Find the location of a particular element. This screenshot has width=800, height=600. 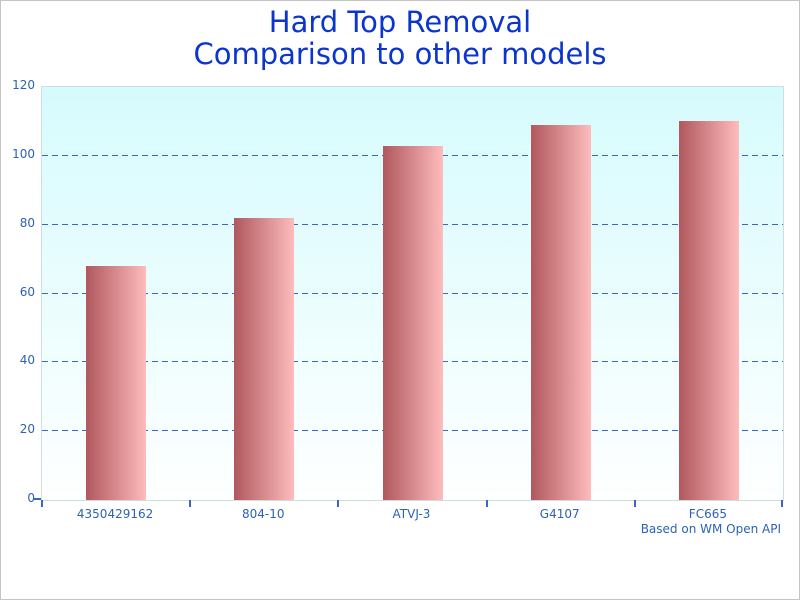

y-tick-label-20: 20 is located at coordinates (27, 429).